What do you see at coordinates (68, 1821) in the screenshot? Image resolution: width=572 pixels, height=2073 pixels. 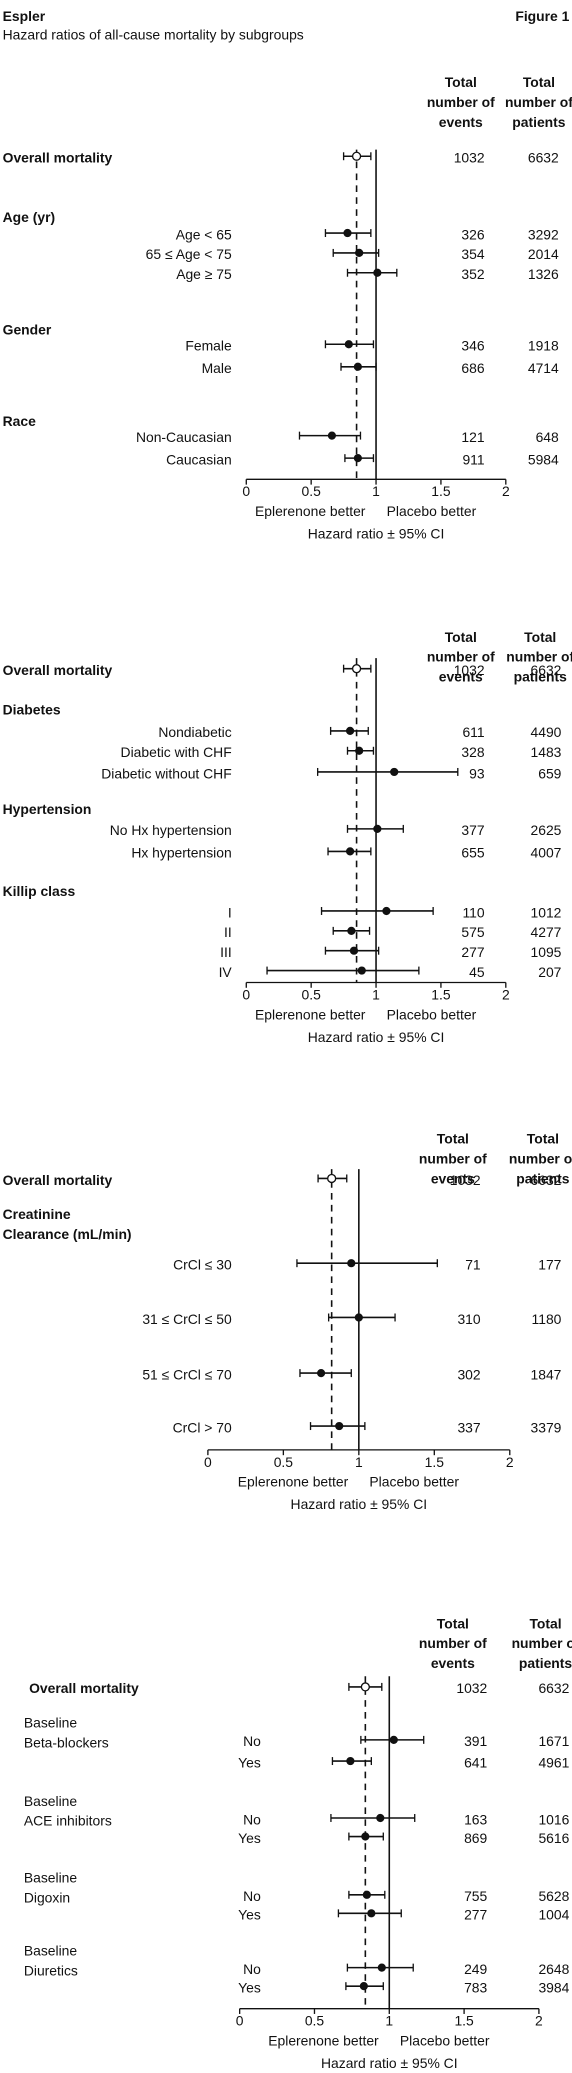 I see `group-label: ACE inhibitors` at bounding box center [68, 1821].